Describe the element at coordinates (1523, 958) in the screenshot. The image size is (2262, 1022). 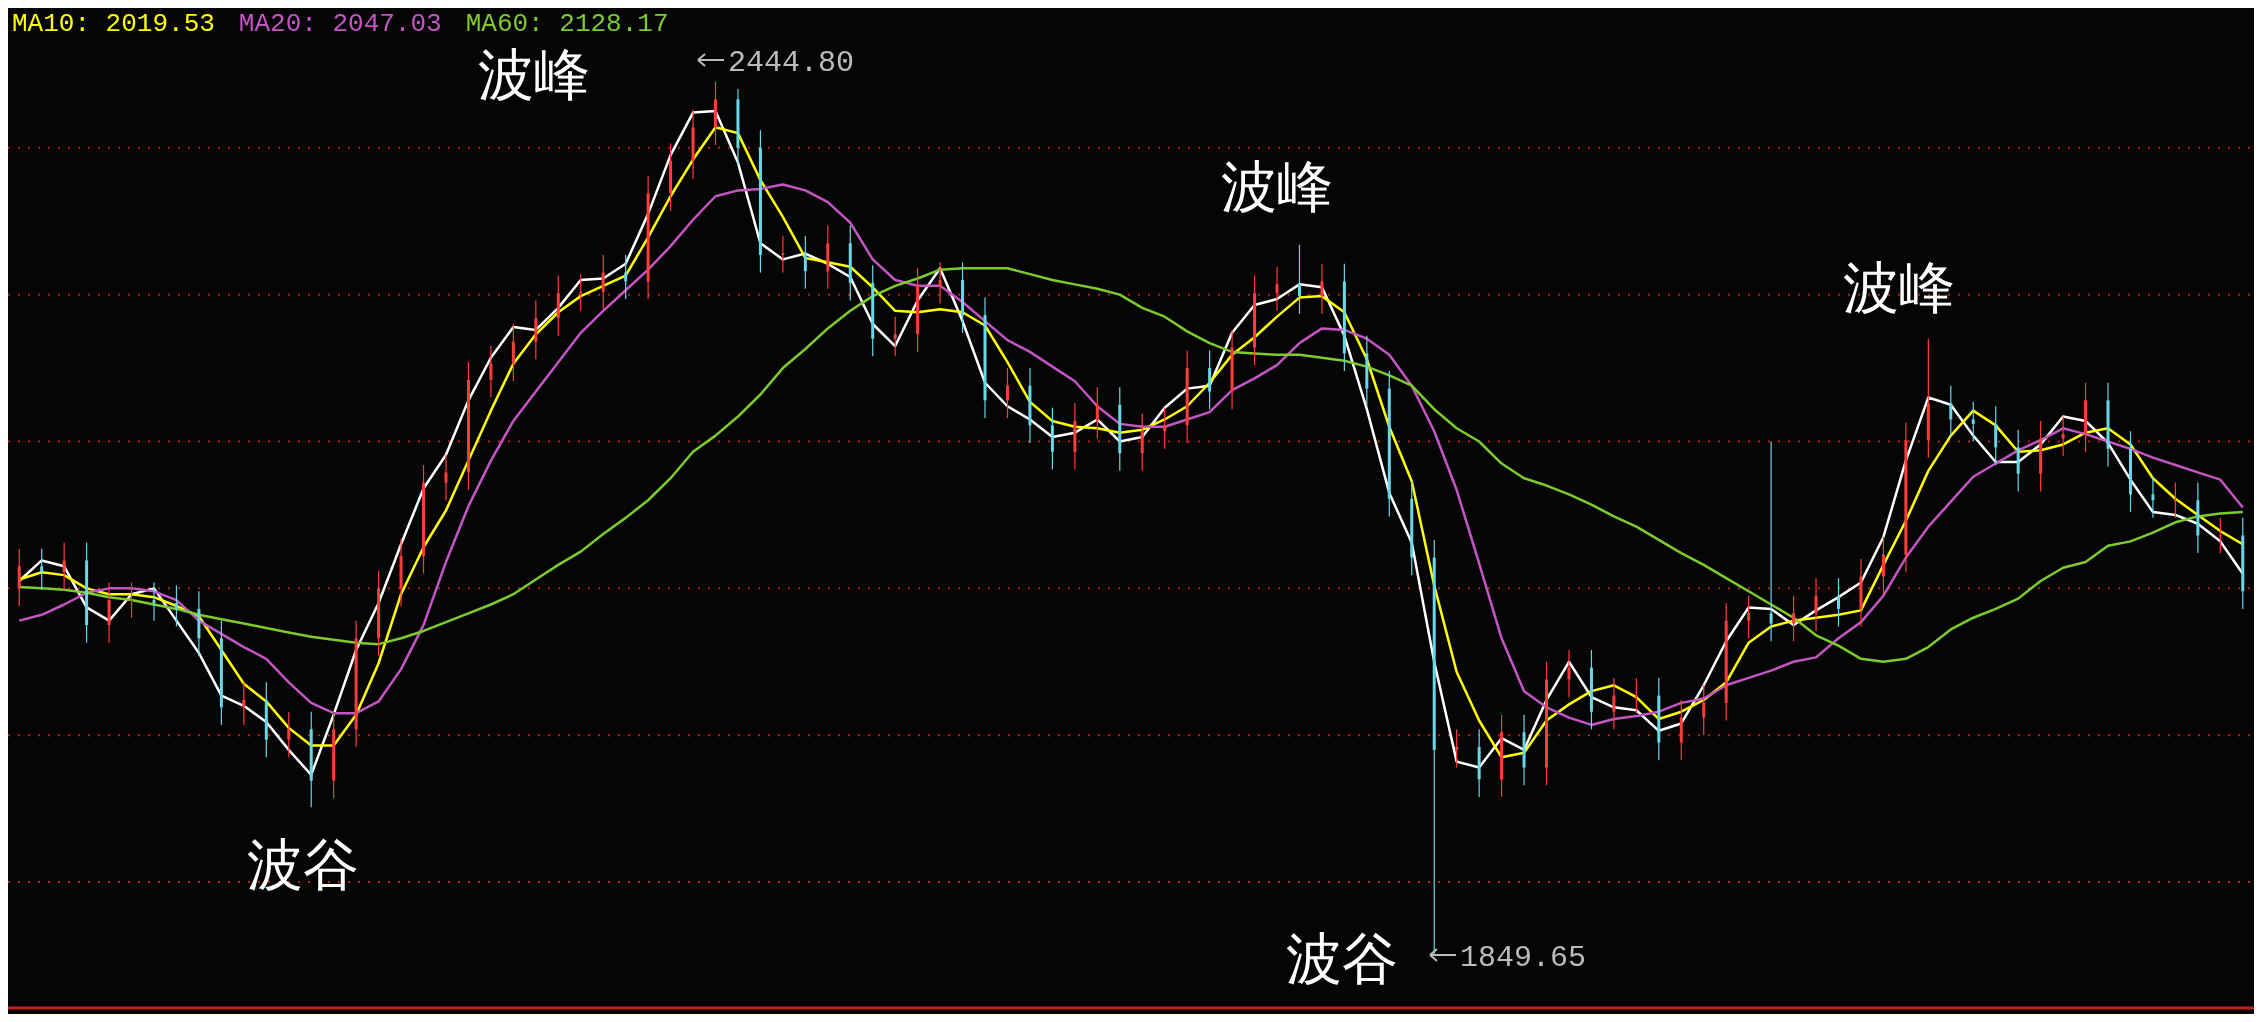
I see `annotation: 1849.65` at that location.